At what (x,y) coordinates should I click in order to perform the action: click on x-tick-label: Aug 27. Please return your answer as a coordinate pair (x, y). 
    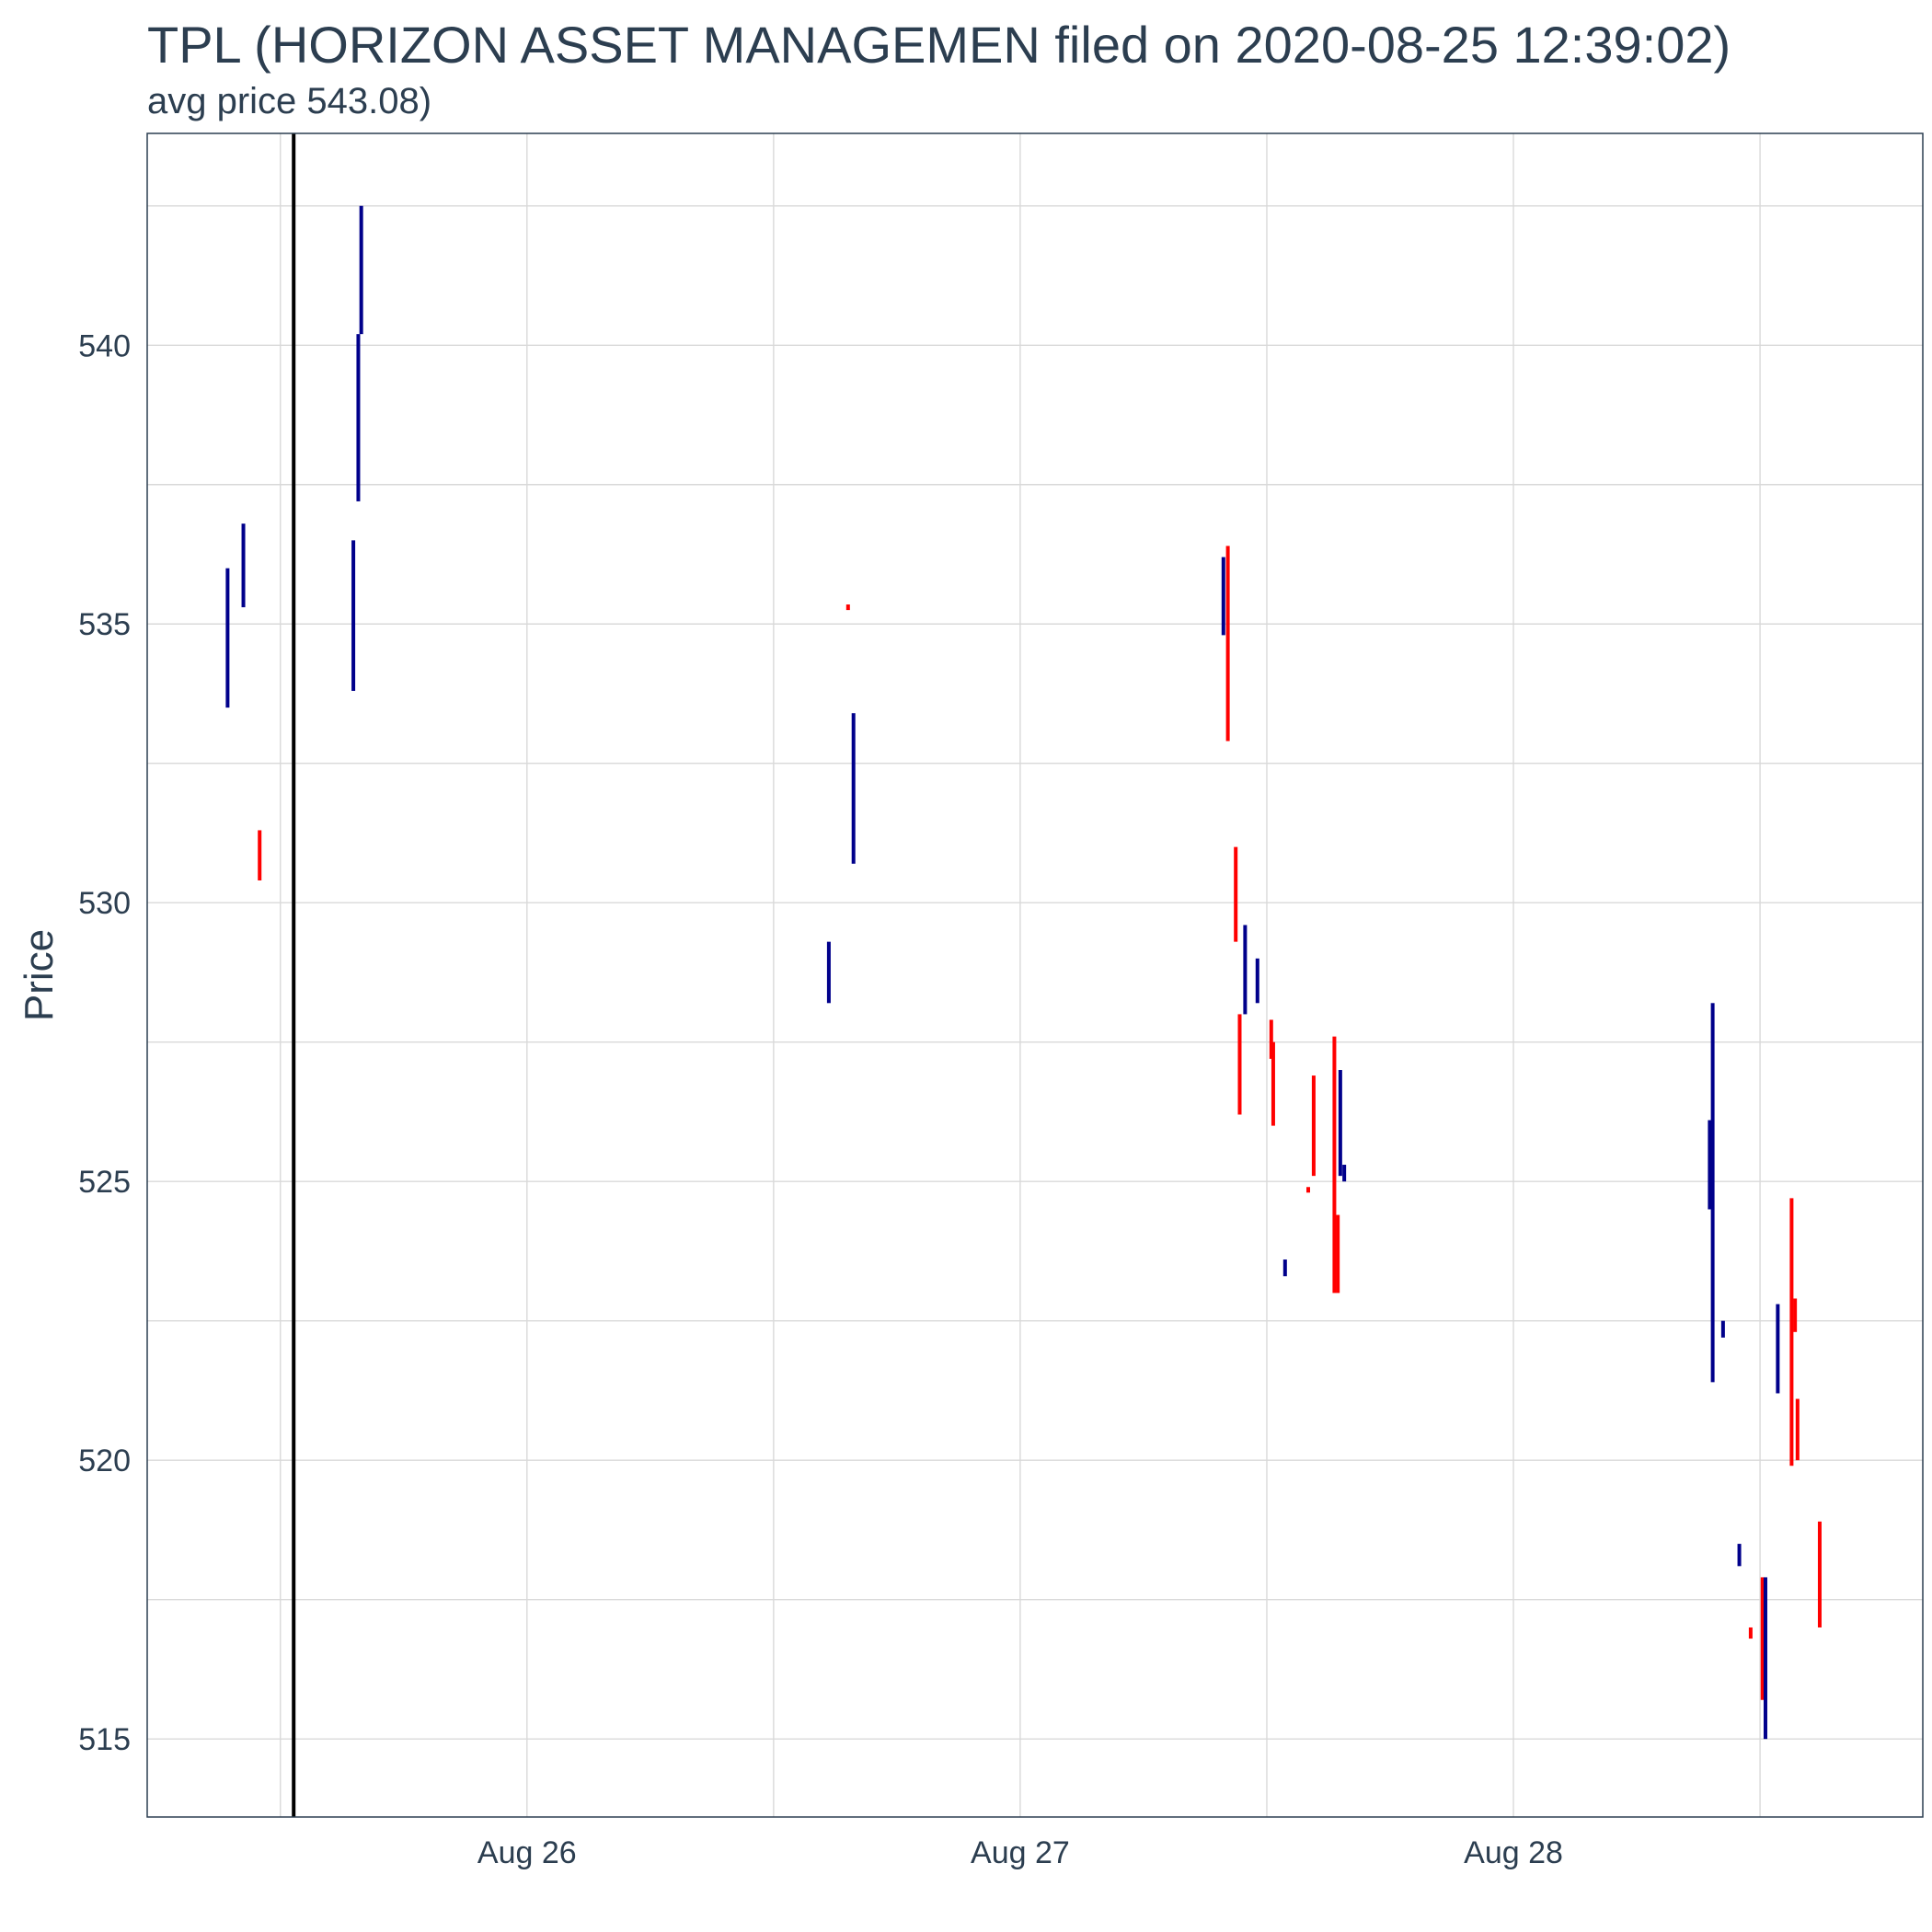
    Looking at the image, I should click on (1020, 1852).